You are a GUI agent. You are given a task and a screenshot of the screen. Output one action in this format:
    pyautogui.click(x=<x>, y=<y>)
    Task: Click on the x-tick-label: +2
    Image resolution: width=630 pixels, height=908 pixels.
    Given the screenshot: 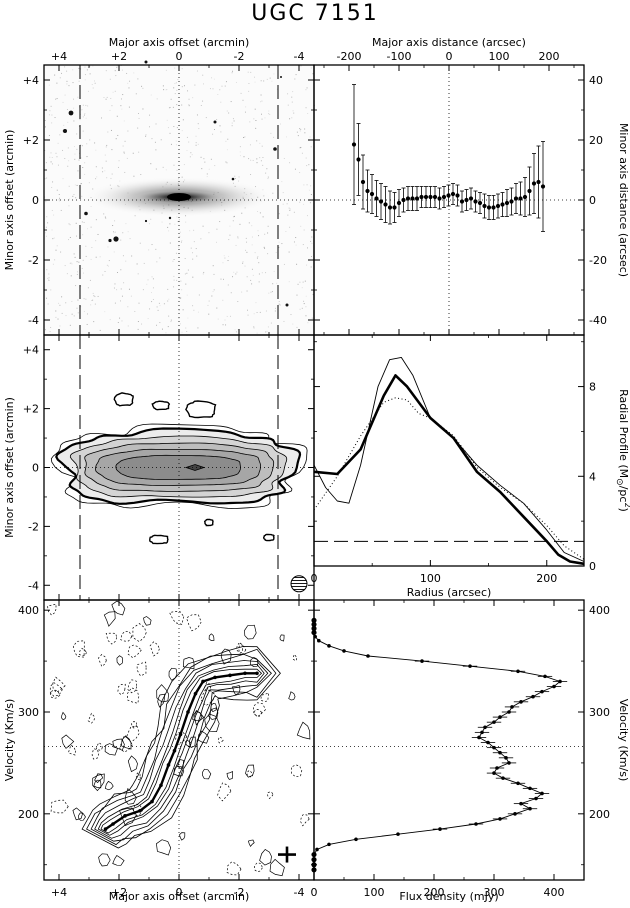 What is the action you would take?
    pyautogui.click(x=119, y=892)
    